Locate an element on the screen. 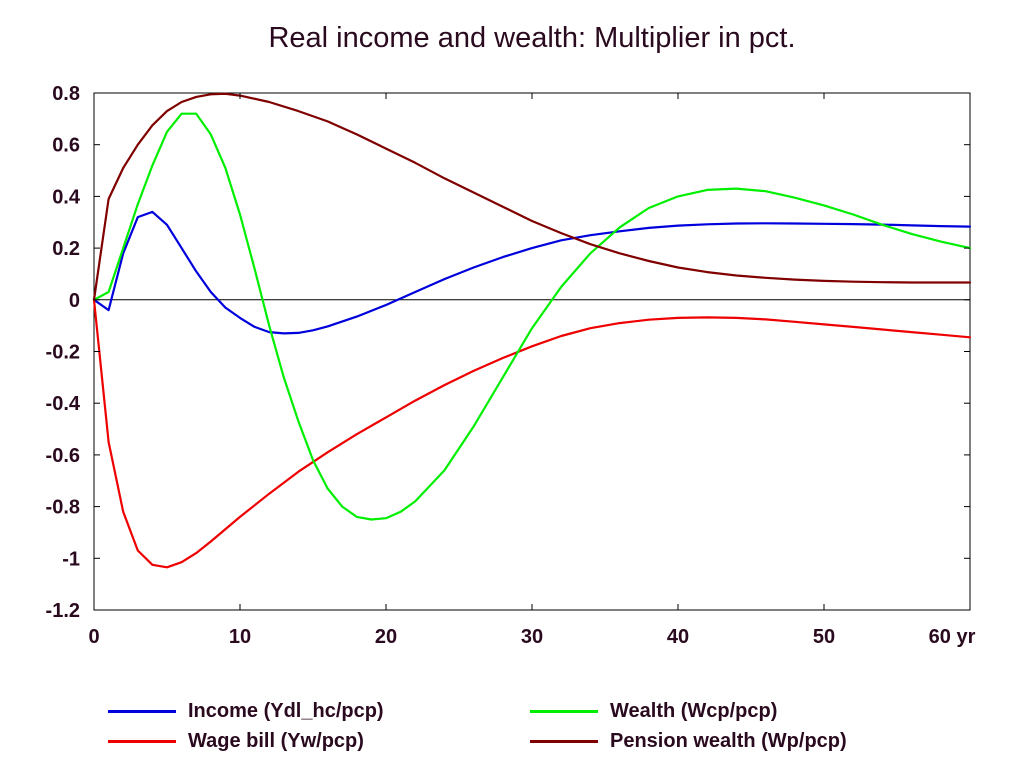 The height and width of the screenshot is (778, 1024). y-tick-label: -0.8 is located at coordinates (63, 508).